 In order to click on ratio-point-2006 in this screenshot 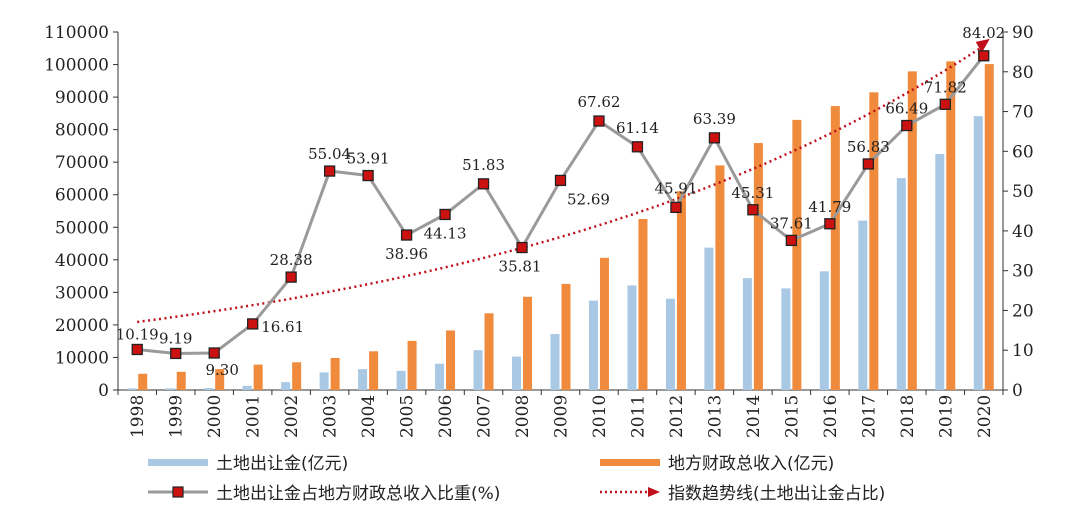, I will do `click(445, 214)`.